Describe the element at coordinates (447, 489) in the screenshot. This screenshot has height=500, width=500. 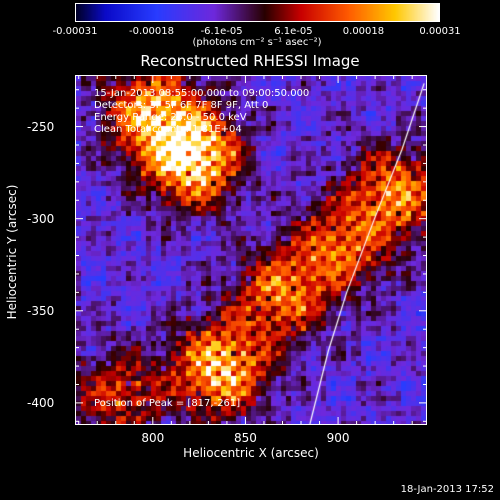
I see `timestamp: 18-Jan-2013 17:52` at that location.